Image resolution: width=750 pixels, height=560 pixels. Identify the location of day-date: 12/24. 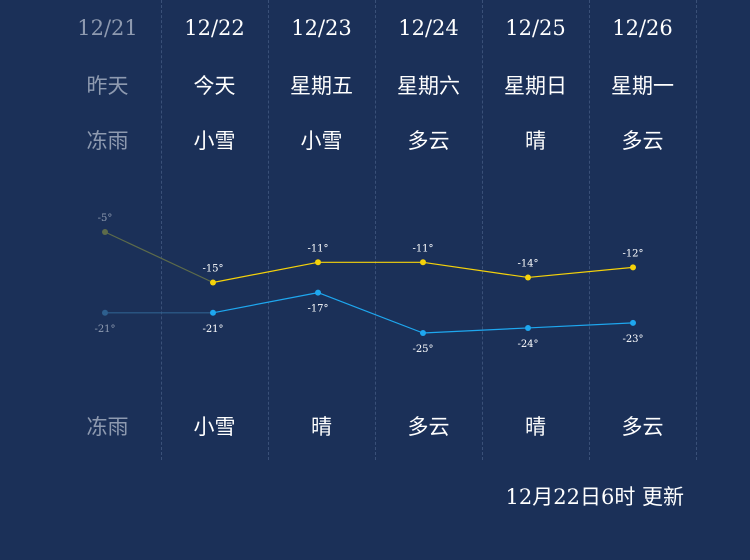
(428, 28).